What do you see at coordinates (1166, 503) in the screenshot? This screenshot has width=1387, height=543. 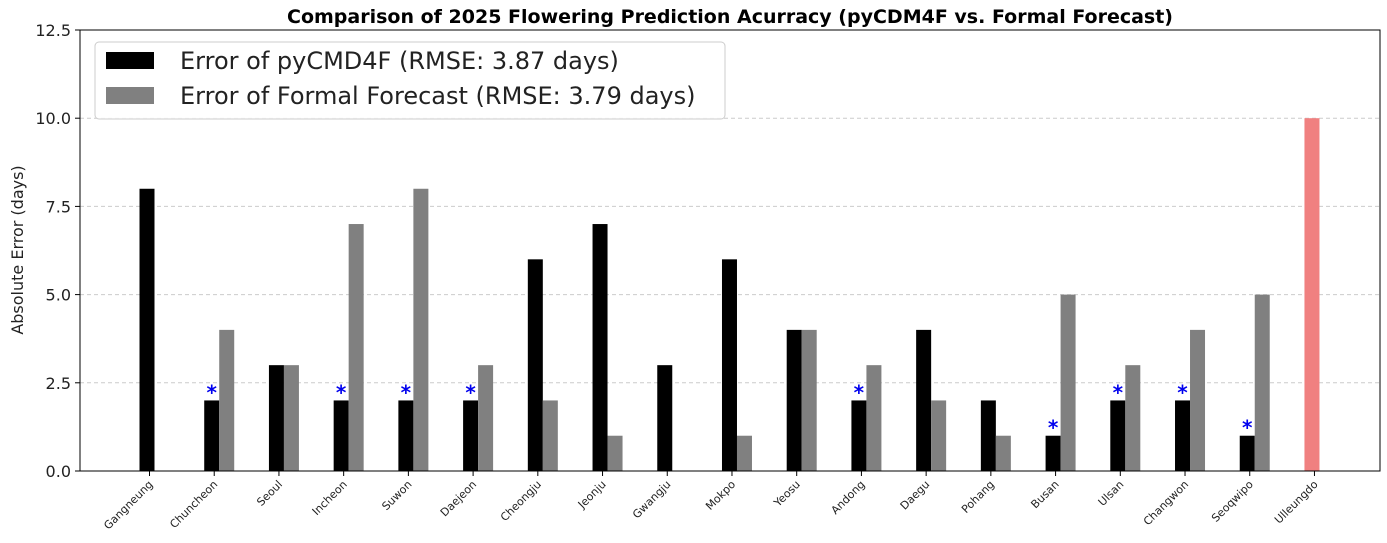 I see `x-tick-label: Changwon` at bounding box center [1166, 503].